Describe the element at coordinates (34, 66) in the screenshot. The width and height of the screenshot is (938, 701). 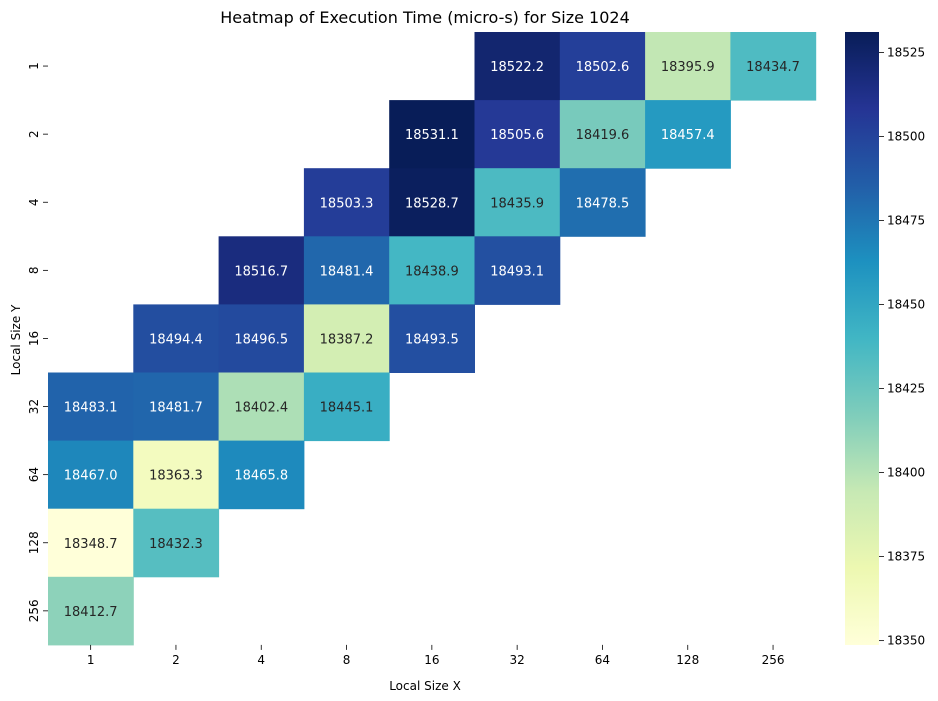
I see `y-tick-label: 1` at that location.